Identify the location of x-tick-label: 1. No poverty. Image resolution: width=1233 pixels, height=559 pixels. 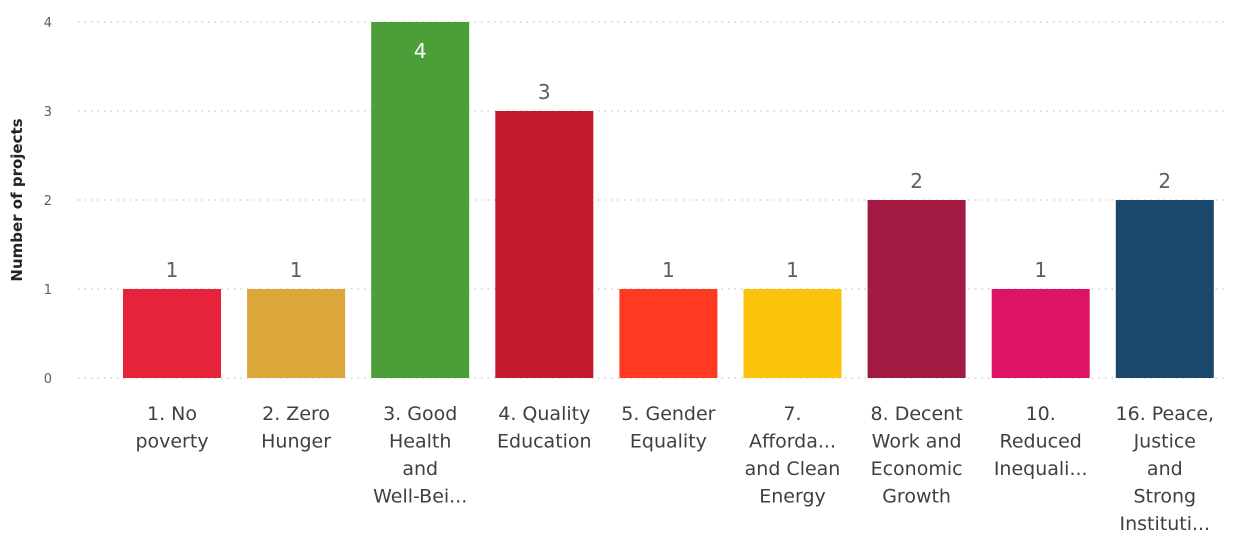
(171, 428).